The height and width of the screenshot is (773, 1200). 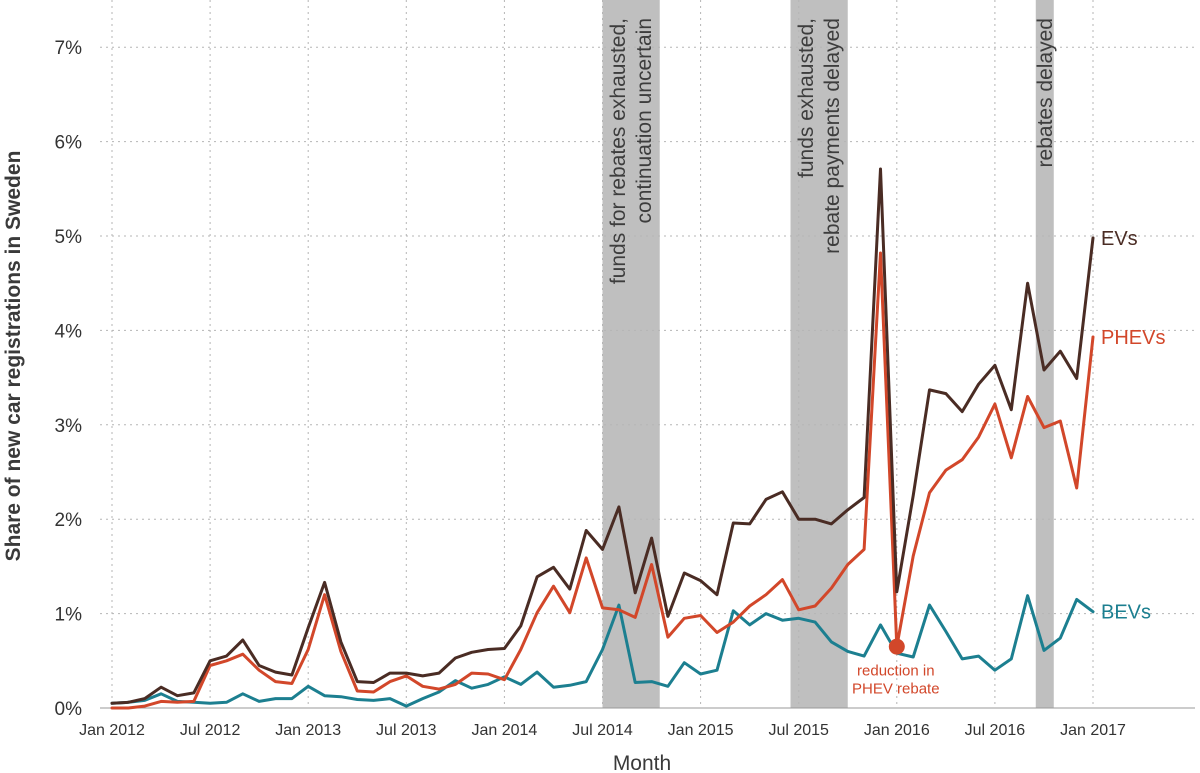 I want to click on x-tick-label-10: Jan 2017, so click(x=1093, y=730).